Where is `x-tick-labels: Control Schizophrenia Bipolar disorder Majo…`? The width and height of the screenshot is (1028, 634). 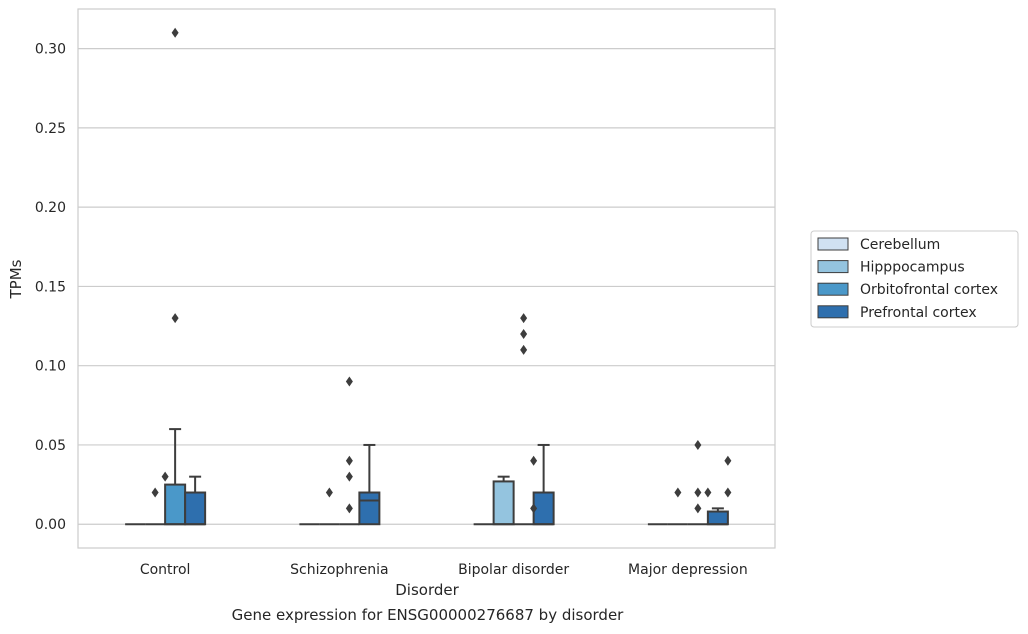 x-tick-labels: Control Schizophrenia Bipolar disorder Majo… is located at coordinates (444, 570).